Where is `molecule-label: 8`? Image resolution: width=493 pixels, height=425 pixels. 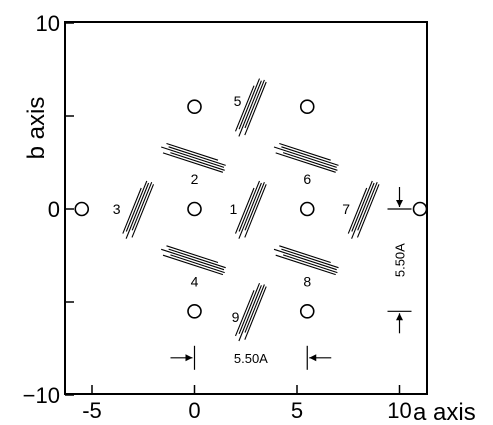
molecule-label: 8 is located at coordinates (307, 282).